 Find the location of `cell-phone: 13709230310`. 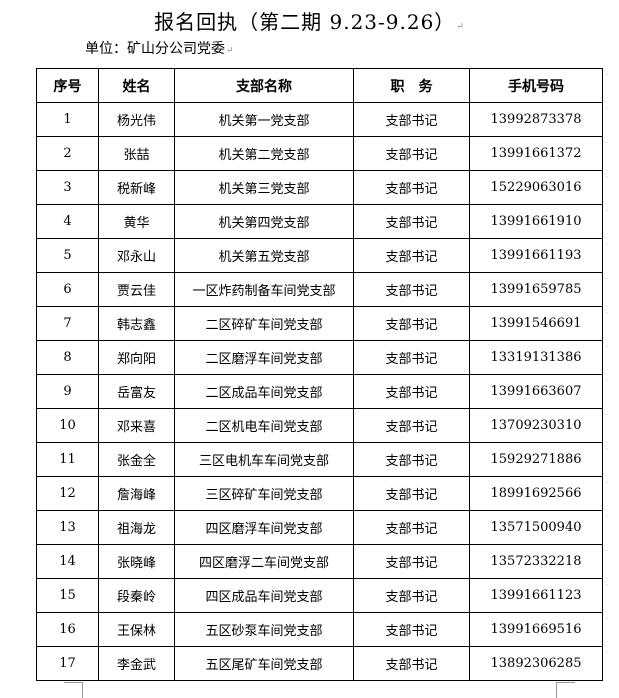

cell-phone: 13709230310 is located at coordinates (536, 425).